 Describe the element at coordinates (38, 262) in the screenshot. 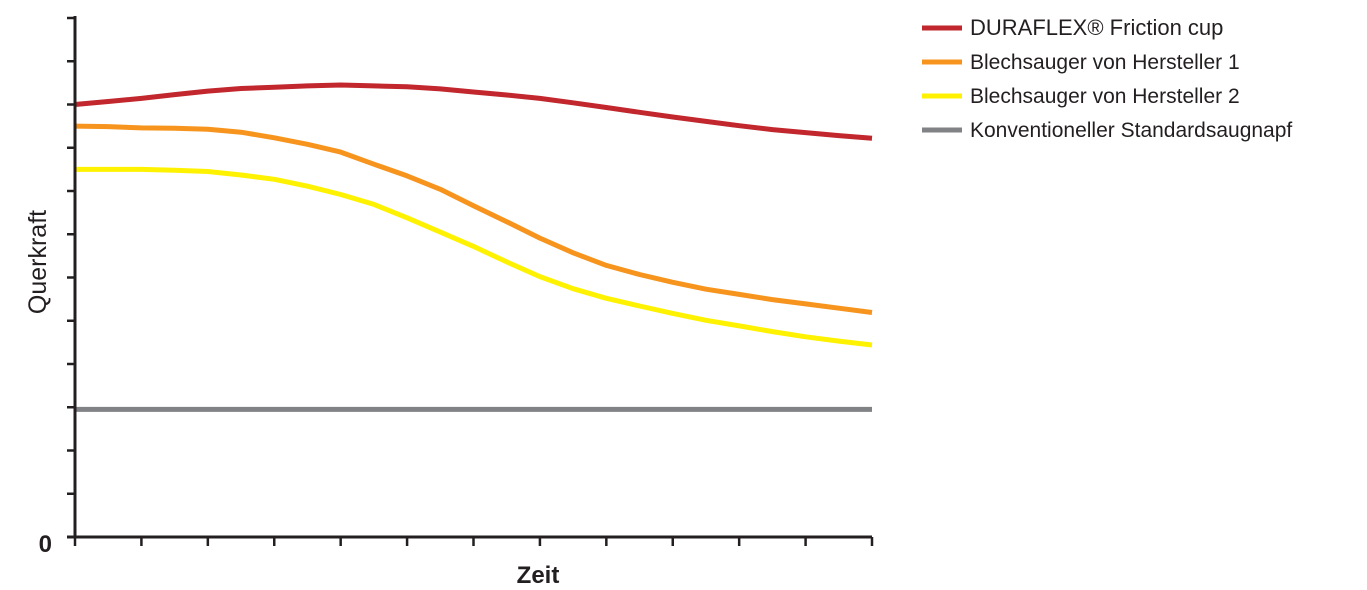

I see `y-axis-title: Querkraft` at that location.